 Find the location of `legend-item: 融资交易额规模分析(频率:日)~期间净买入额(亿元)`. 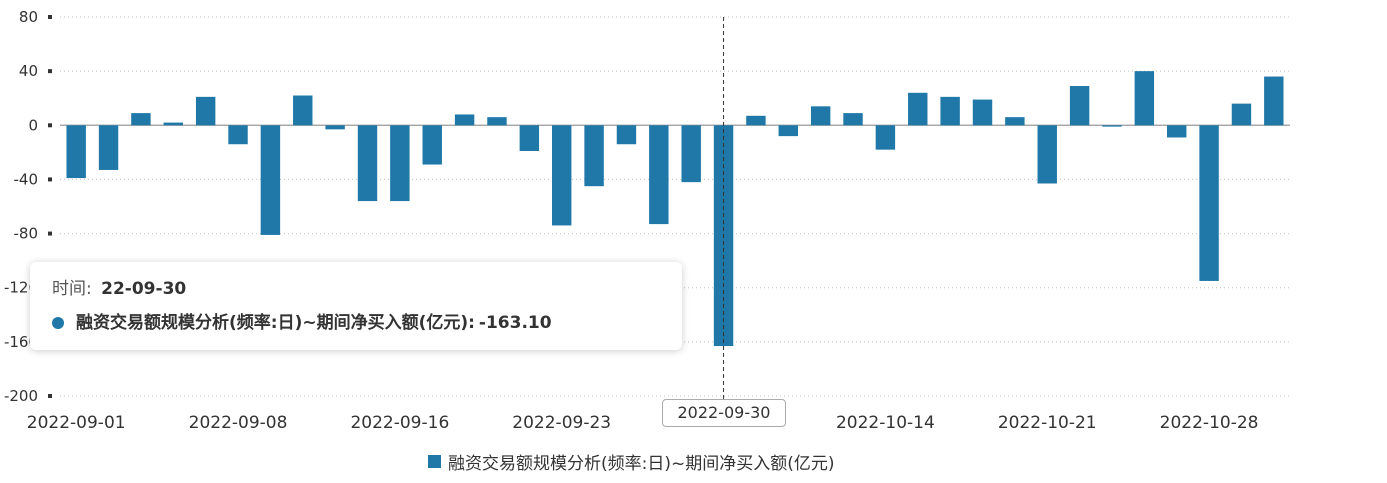

legend-item: 融资交易额规模分析(频率:日)~期间净买入额(亿元) is located at coordinates (631, 461).